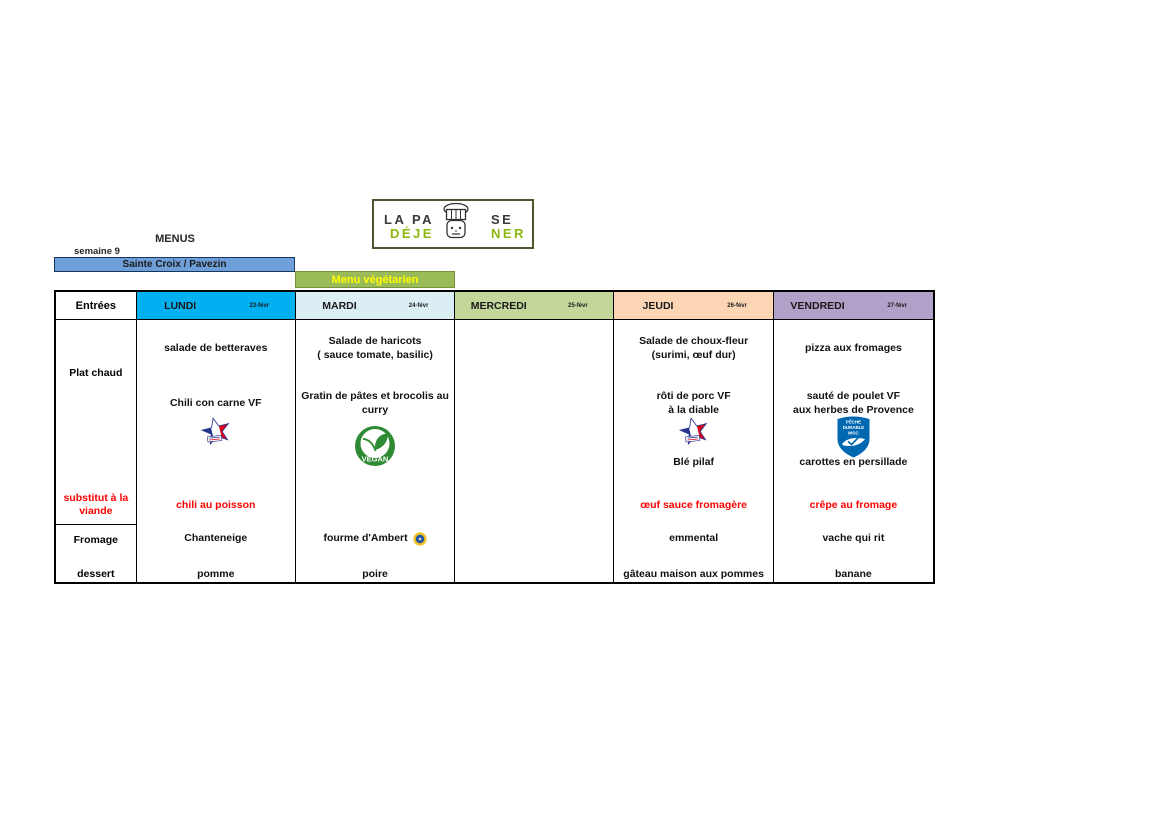 This screenshot has width=1169, height=827. What do you see at coordinates (737, 305) in the screenshot?
I see `day-date: 26-févr` at bounding box center [737, 305].